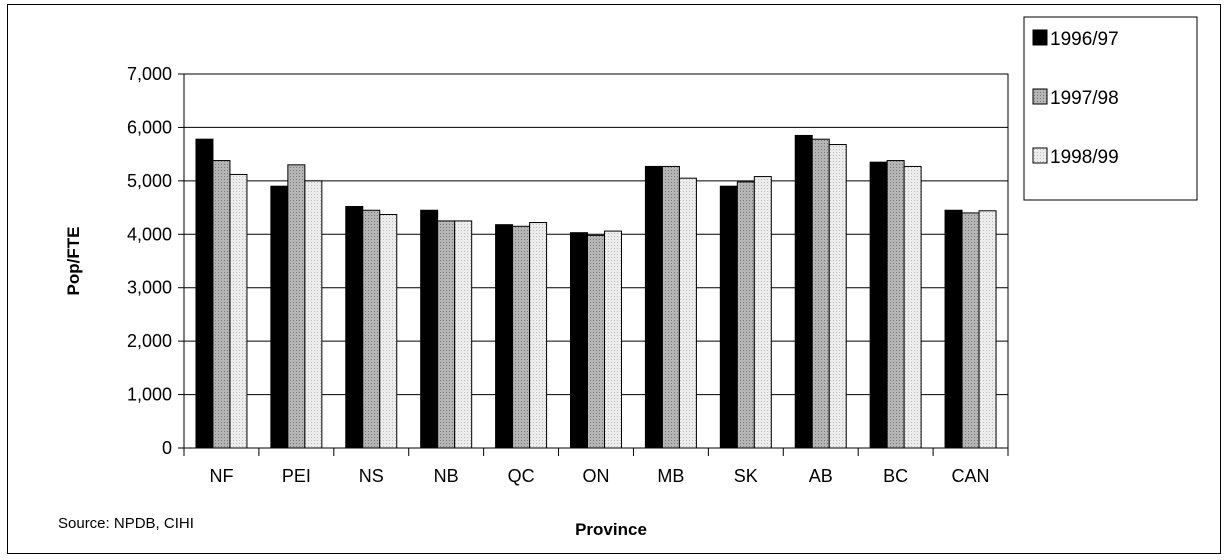 Image resolution: width=1228 pixels, height=560 pixels. What do you see at coordinates (73, 261) in the screenshot?
I see `y-axis-title: Pop/FTE` at bounding box center [73, 261].